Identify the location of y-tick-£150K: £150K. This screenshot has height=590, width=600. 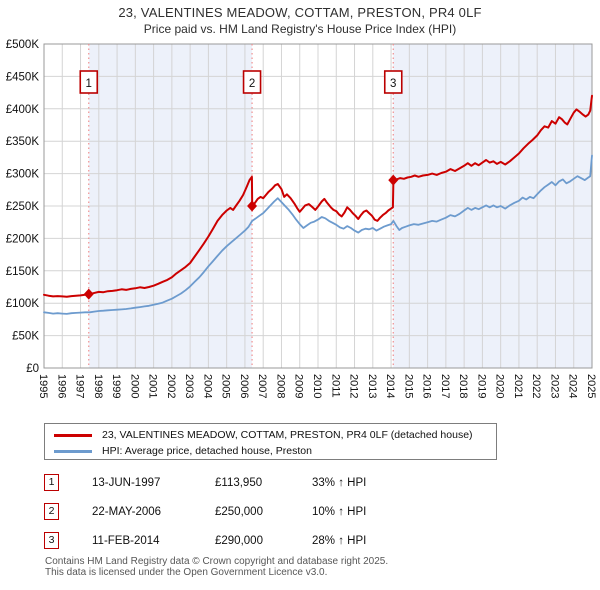
(23, 272).